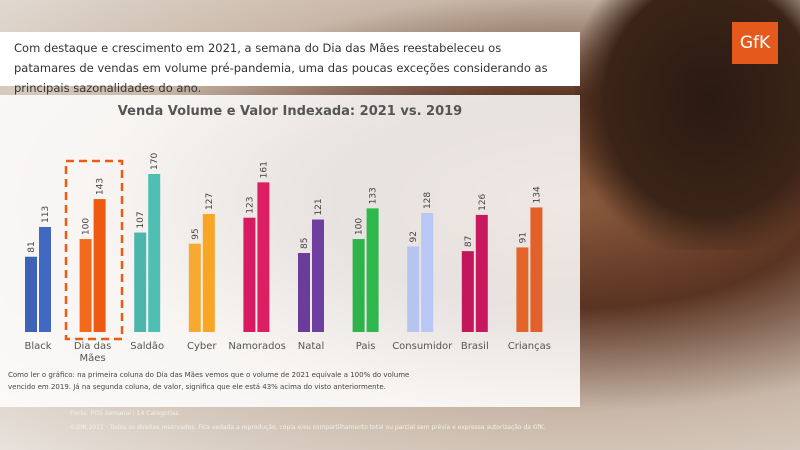 This screenshot has width=800, height=450. I want to click on x-tick-label: Black, so click(38, 346).